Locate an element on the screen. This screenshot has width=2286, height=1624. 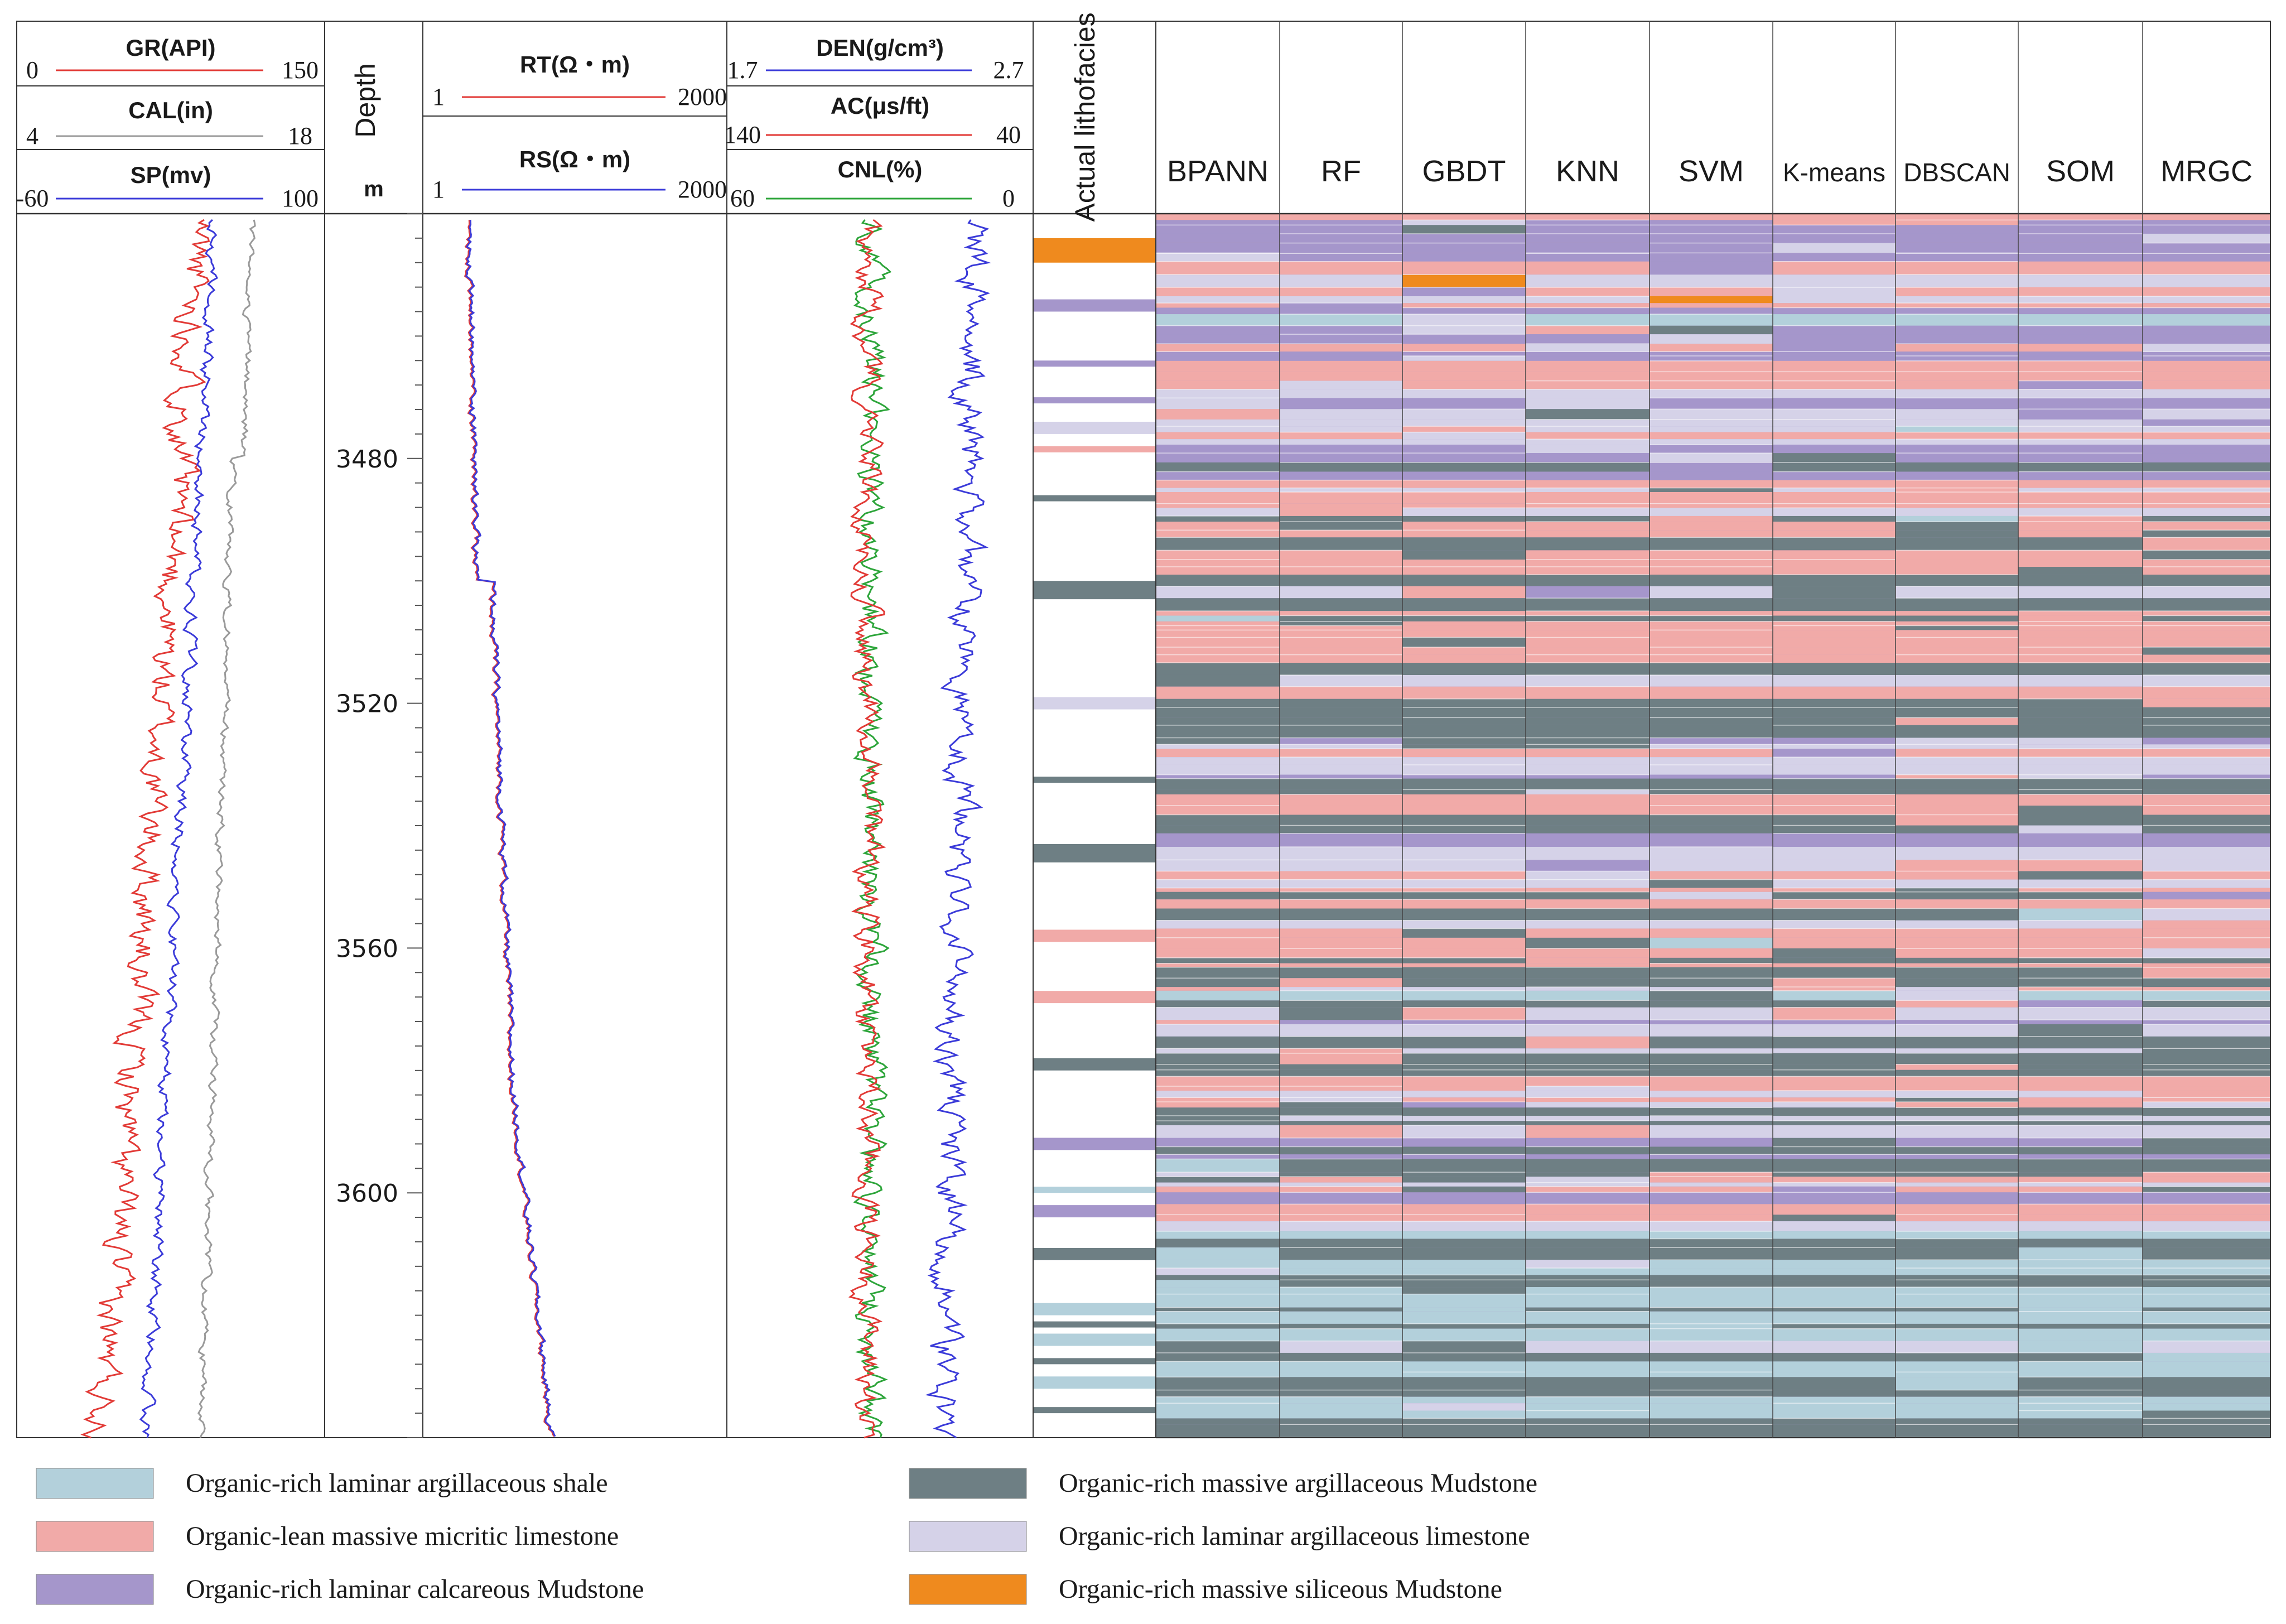
log-curve is located at coordinates (872, 829).